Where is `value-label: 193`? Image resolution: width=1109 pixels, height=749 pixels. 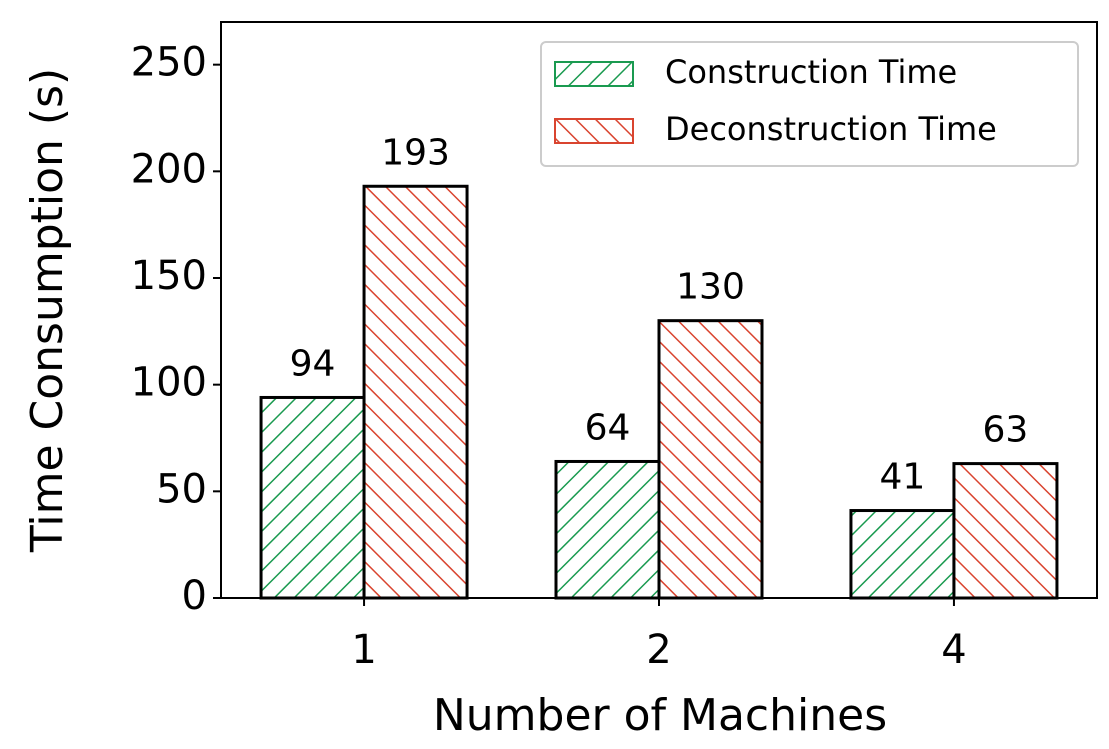 value-label: 193 is located at coordinates (415, 152).